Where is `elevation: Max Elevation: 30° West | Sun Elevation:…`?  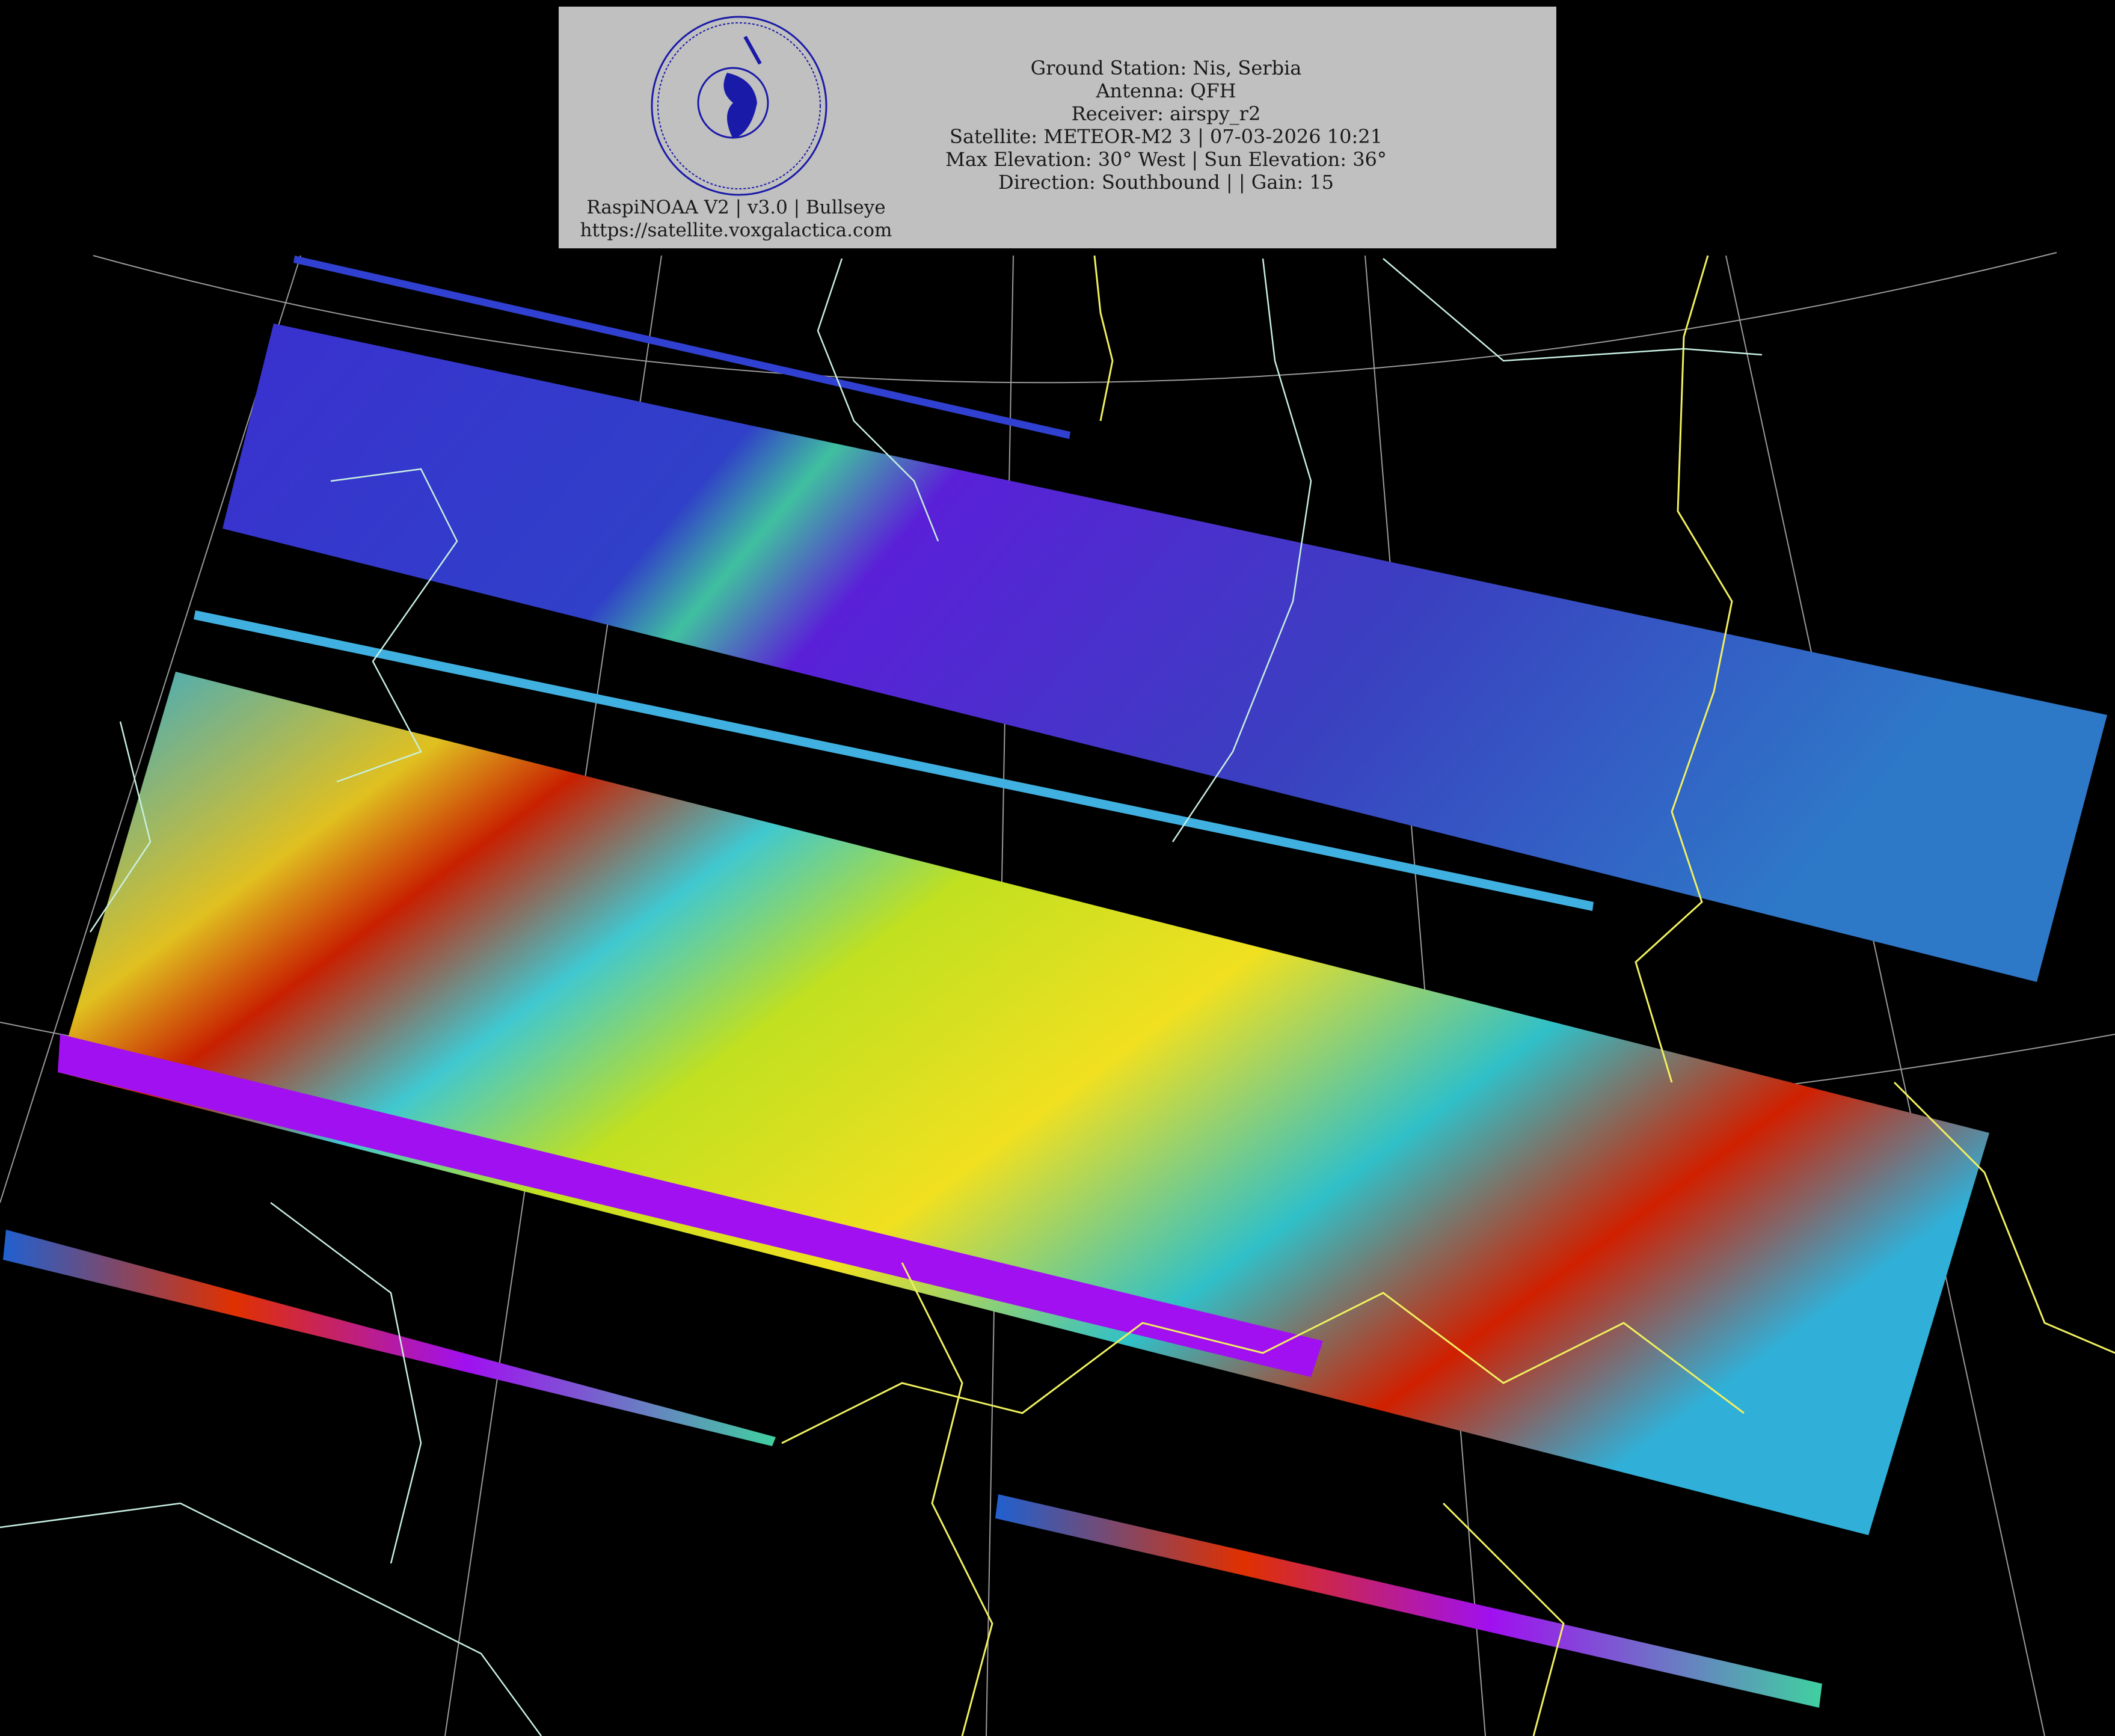 elevation: Max Elevation: 30° West | Sun Elevation:… is located at coordinates (1166, 160).